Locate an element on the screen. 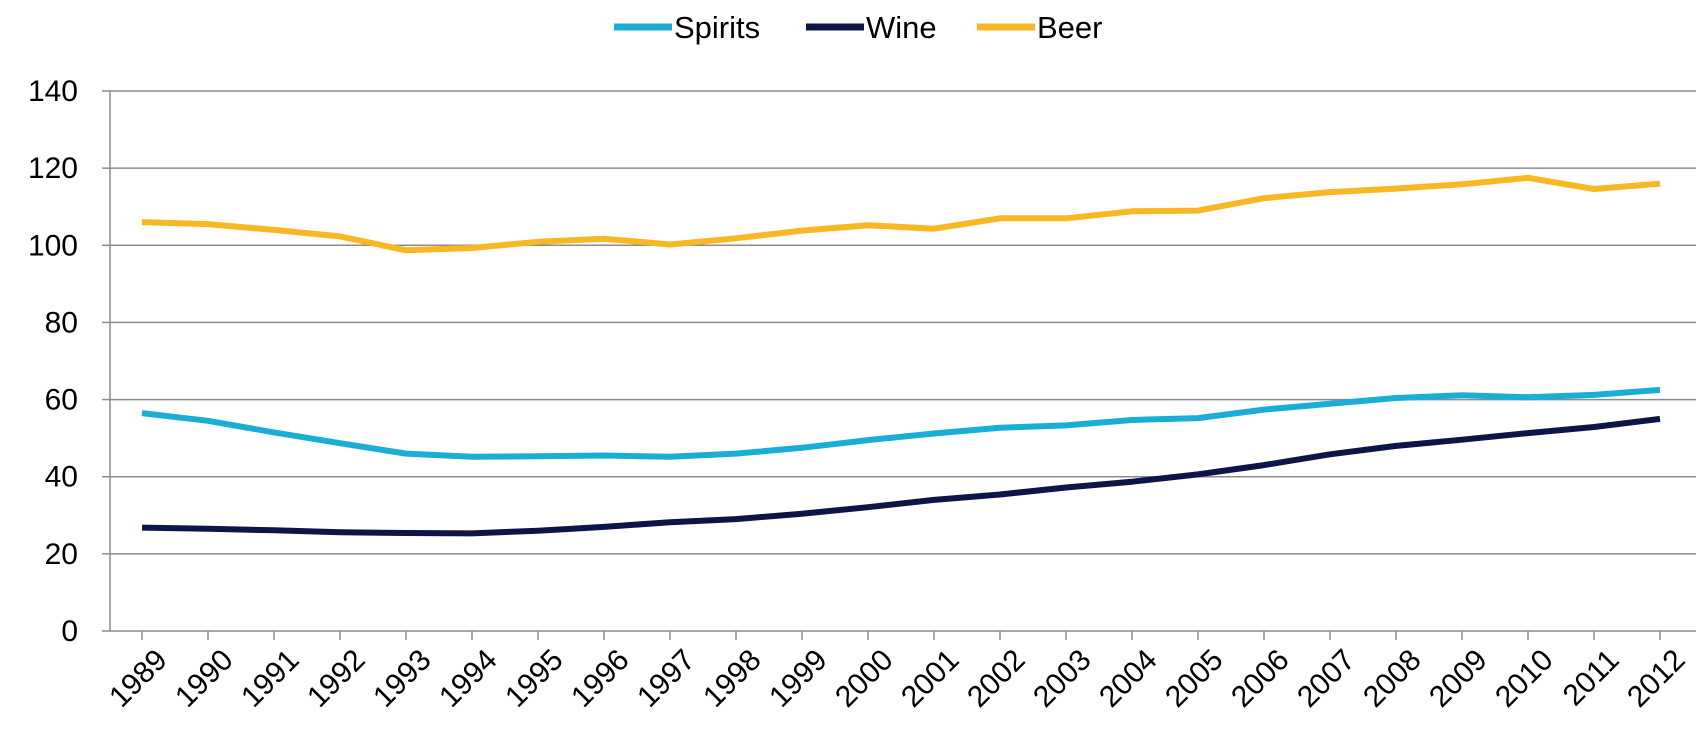  y-tick-label: 0 is located at coordinates (69, 631).